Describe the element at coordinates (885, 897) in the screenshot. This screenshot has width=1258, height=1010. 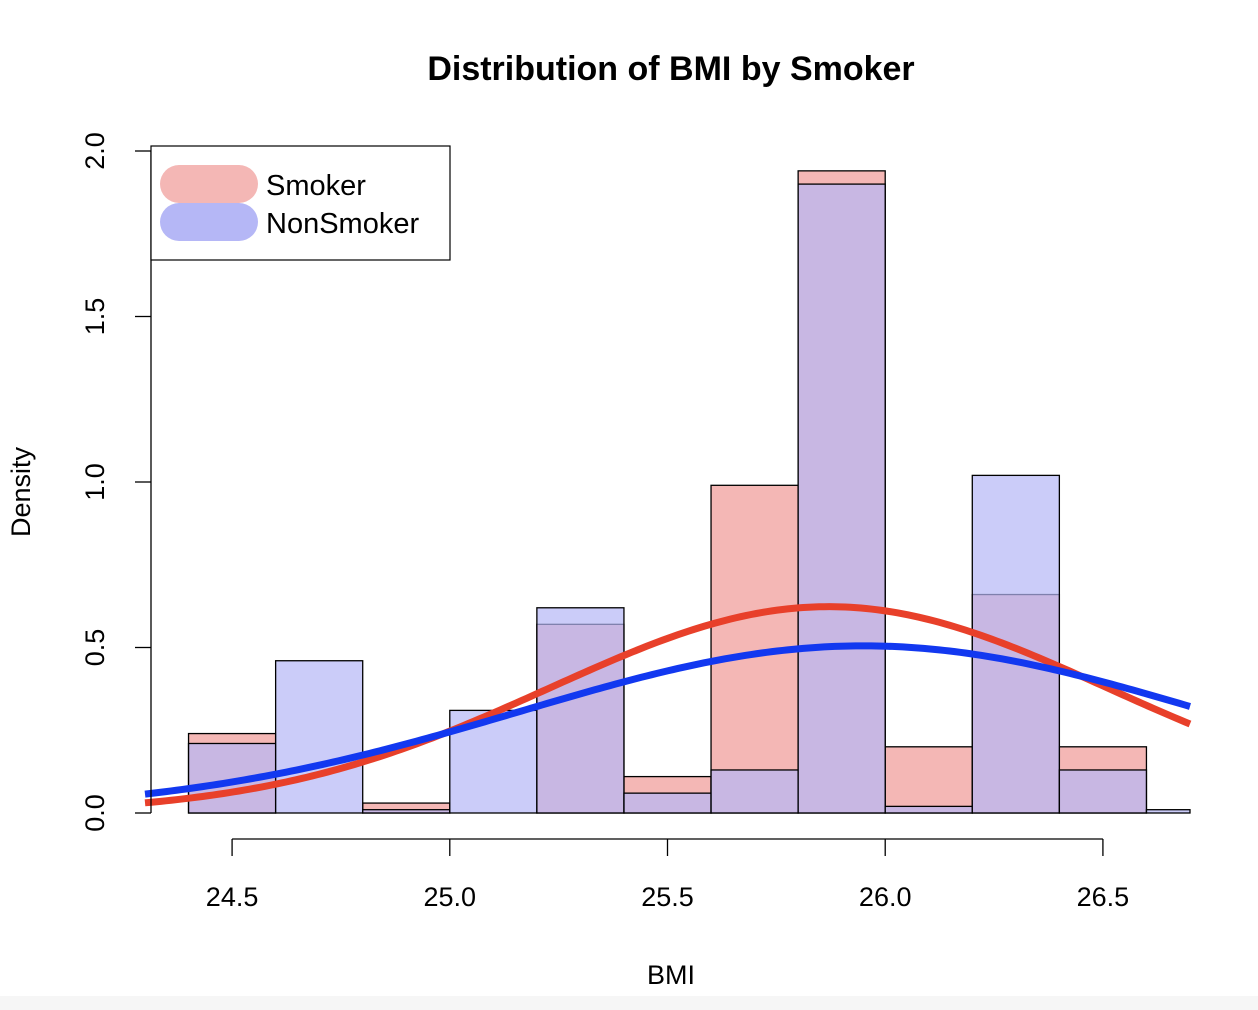
I see `x-tick-label-3: 26.0` at that location.